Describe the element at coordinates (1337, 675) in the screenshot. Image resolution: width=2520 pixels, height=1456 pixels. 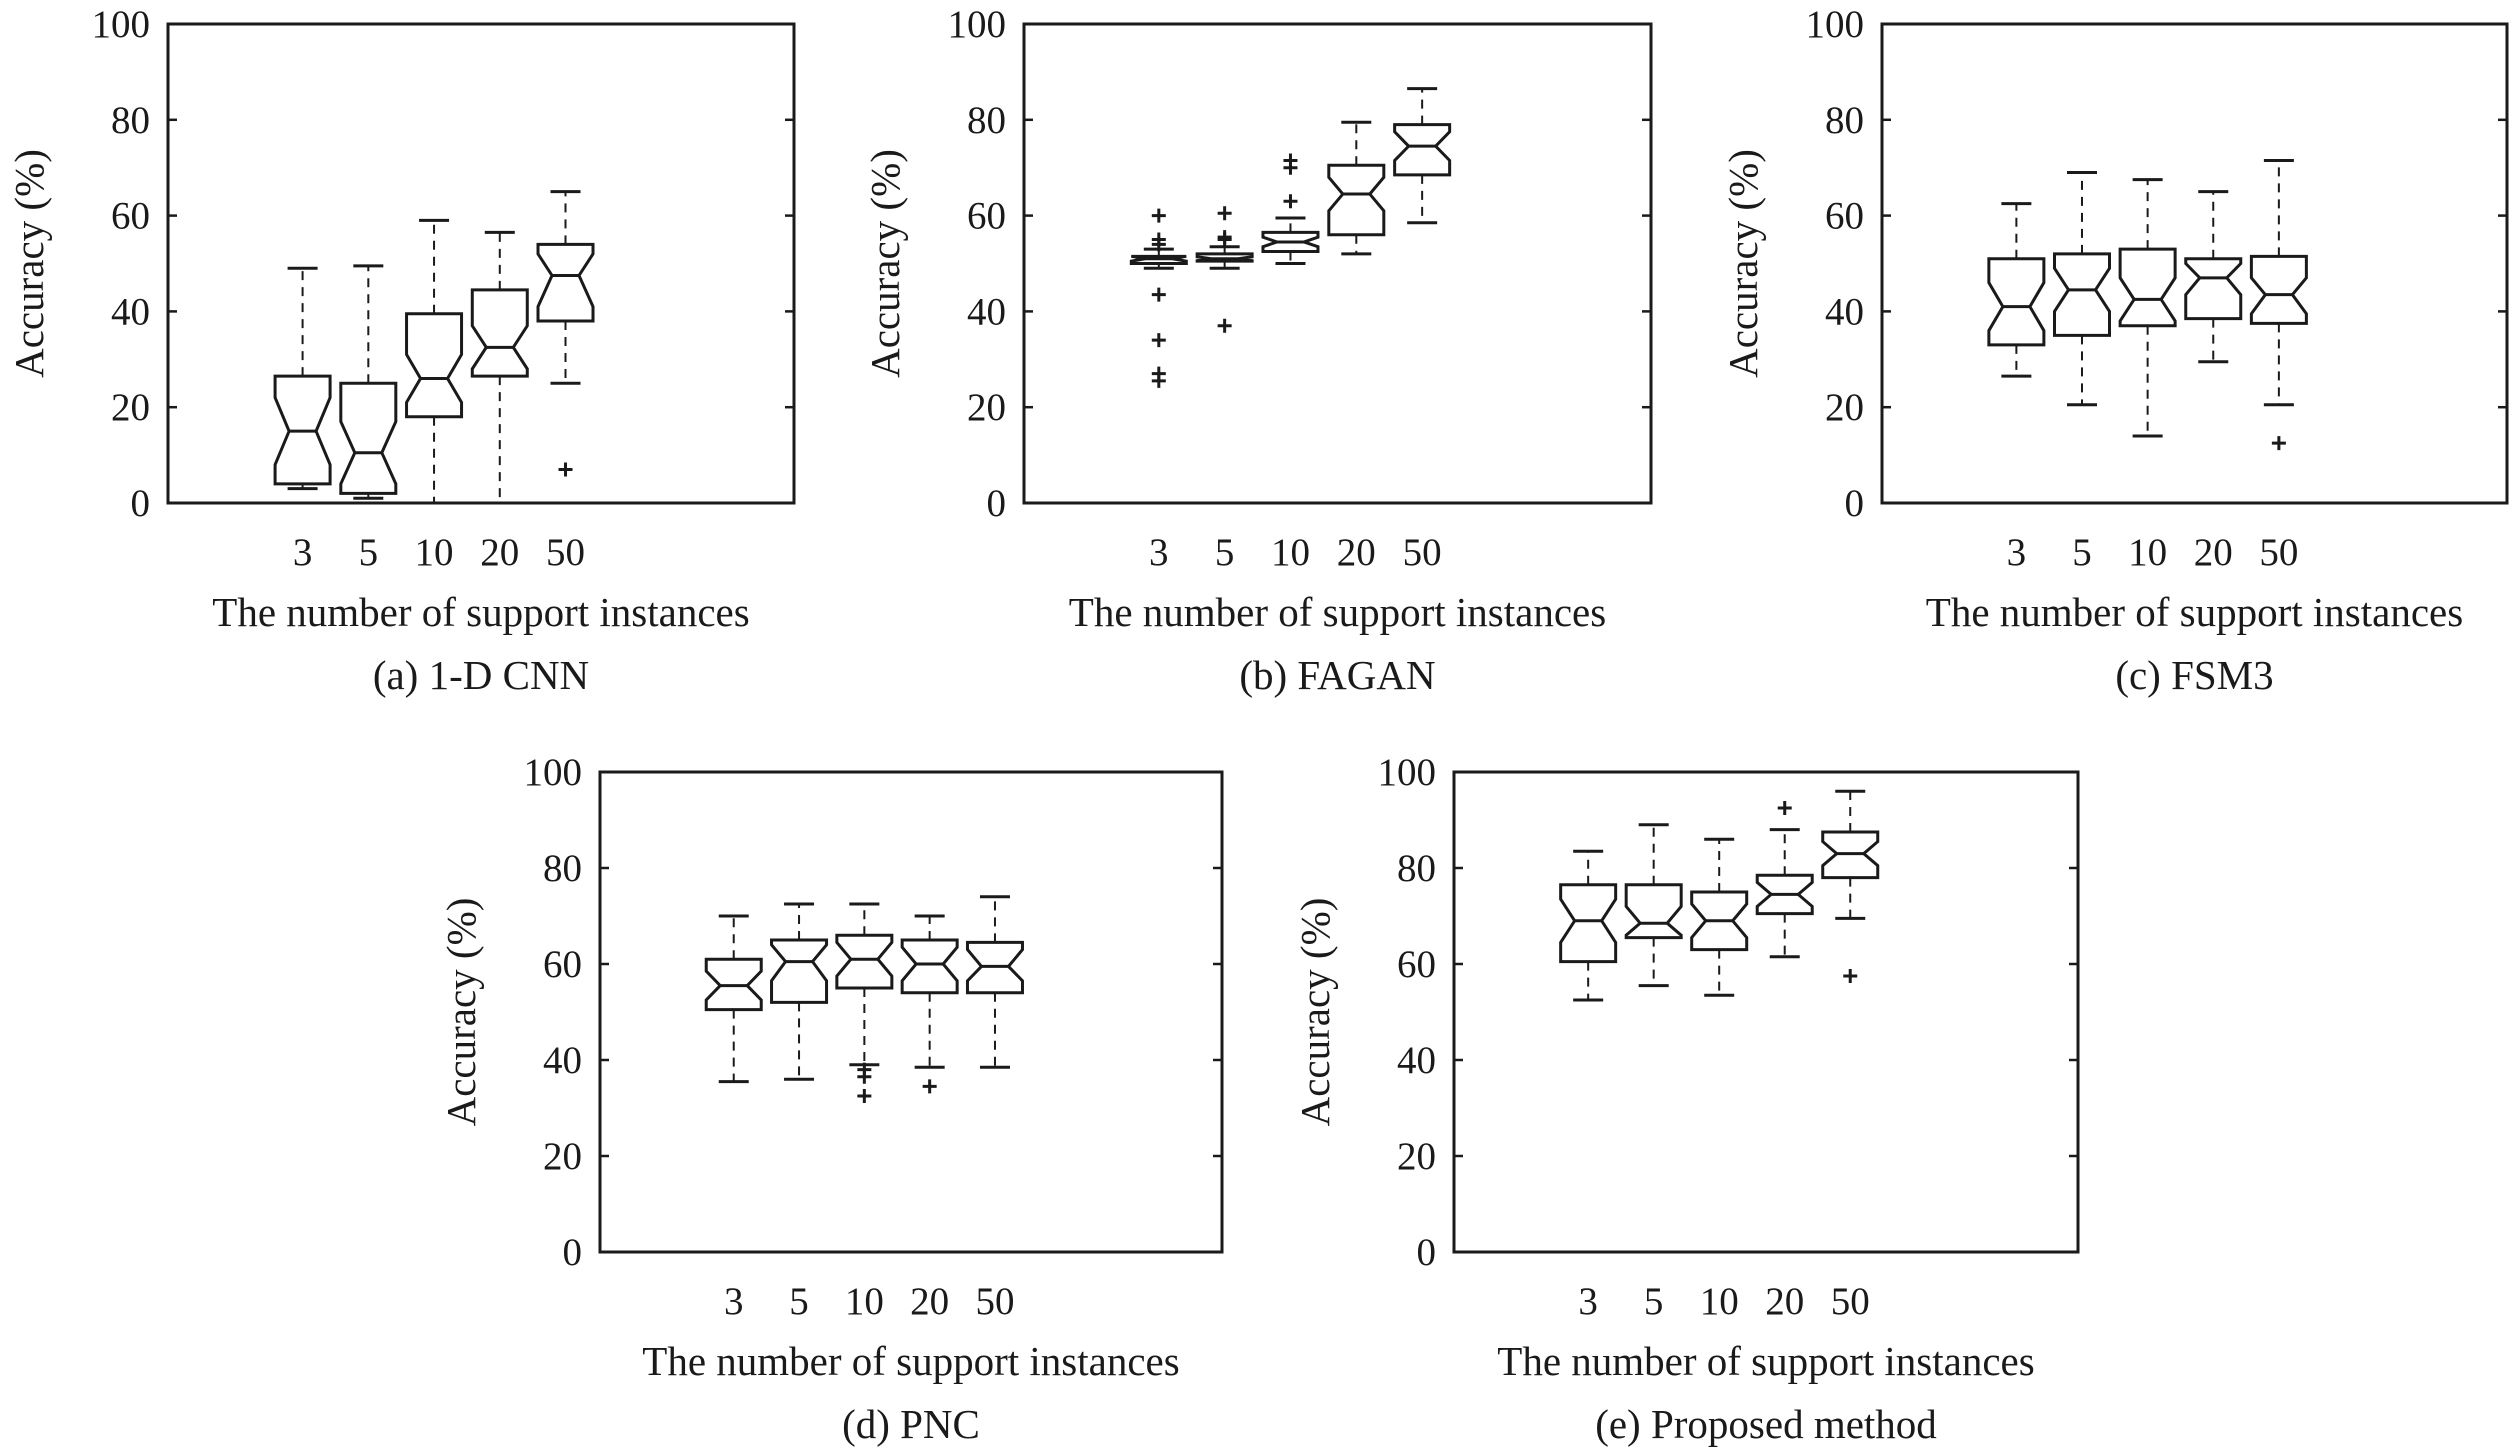
I see `panel-caption: (b) FAGAN` at that location.